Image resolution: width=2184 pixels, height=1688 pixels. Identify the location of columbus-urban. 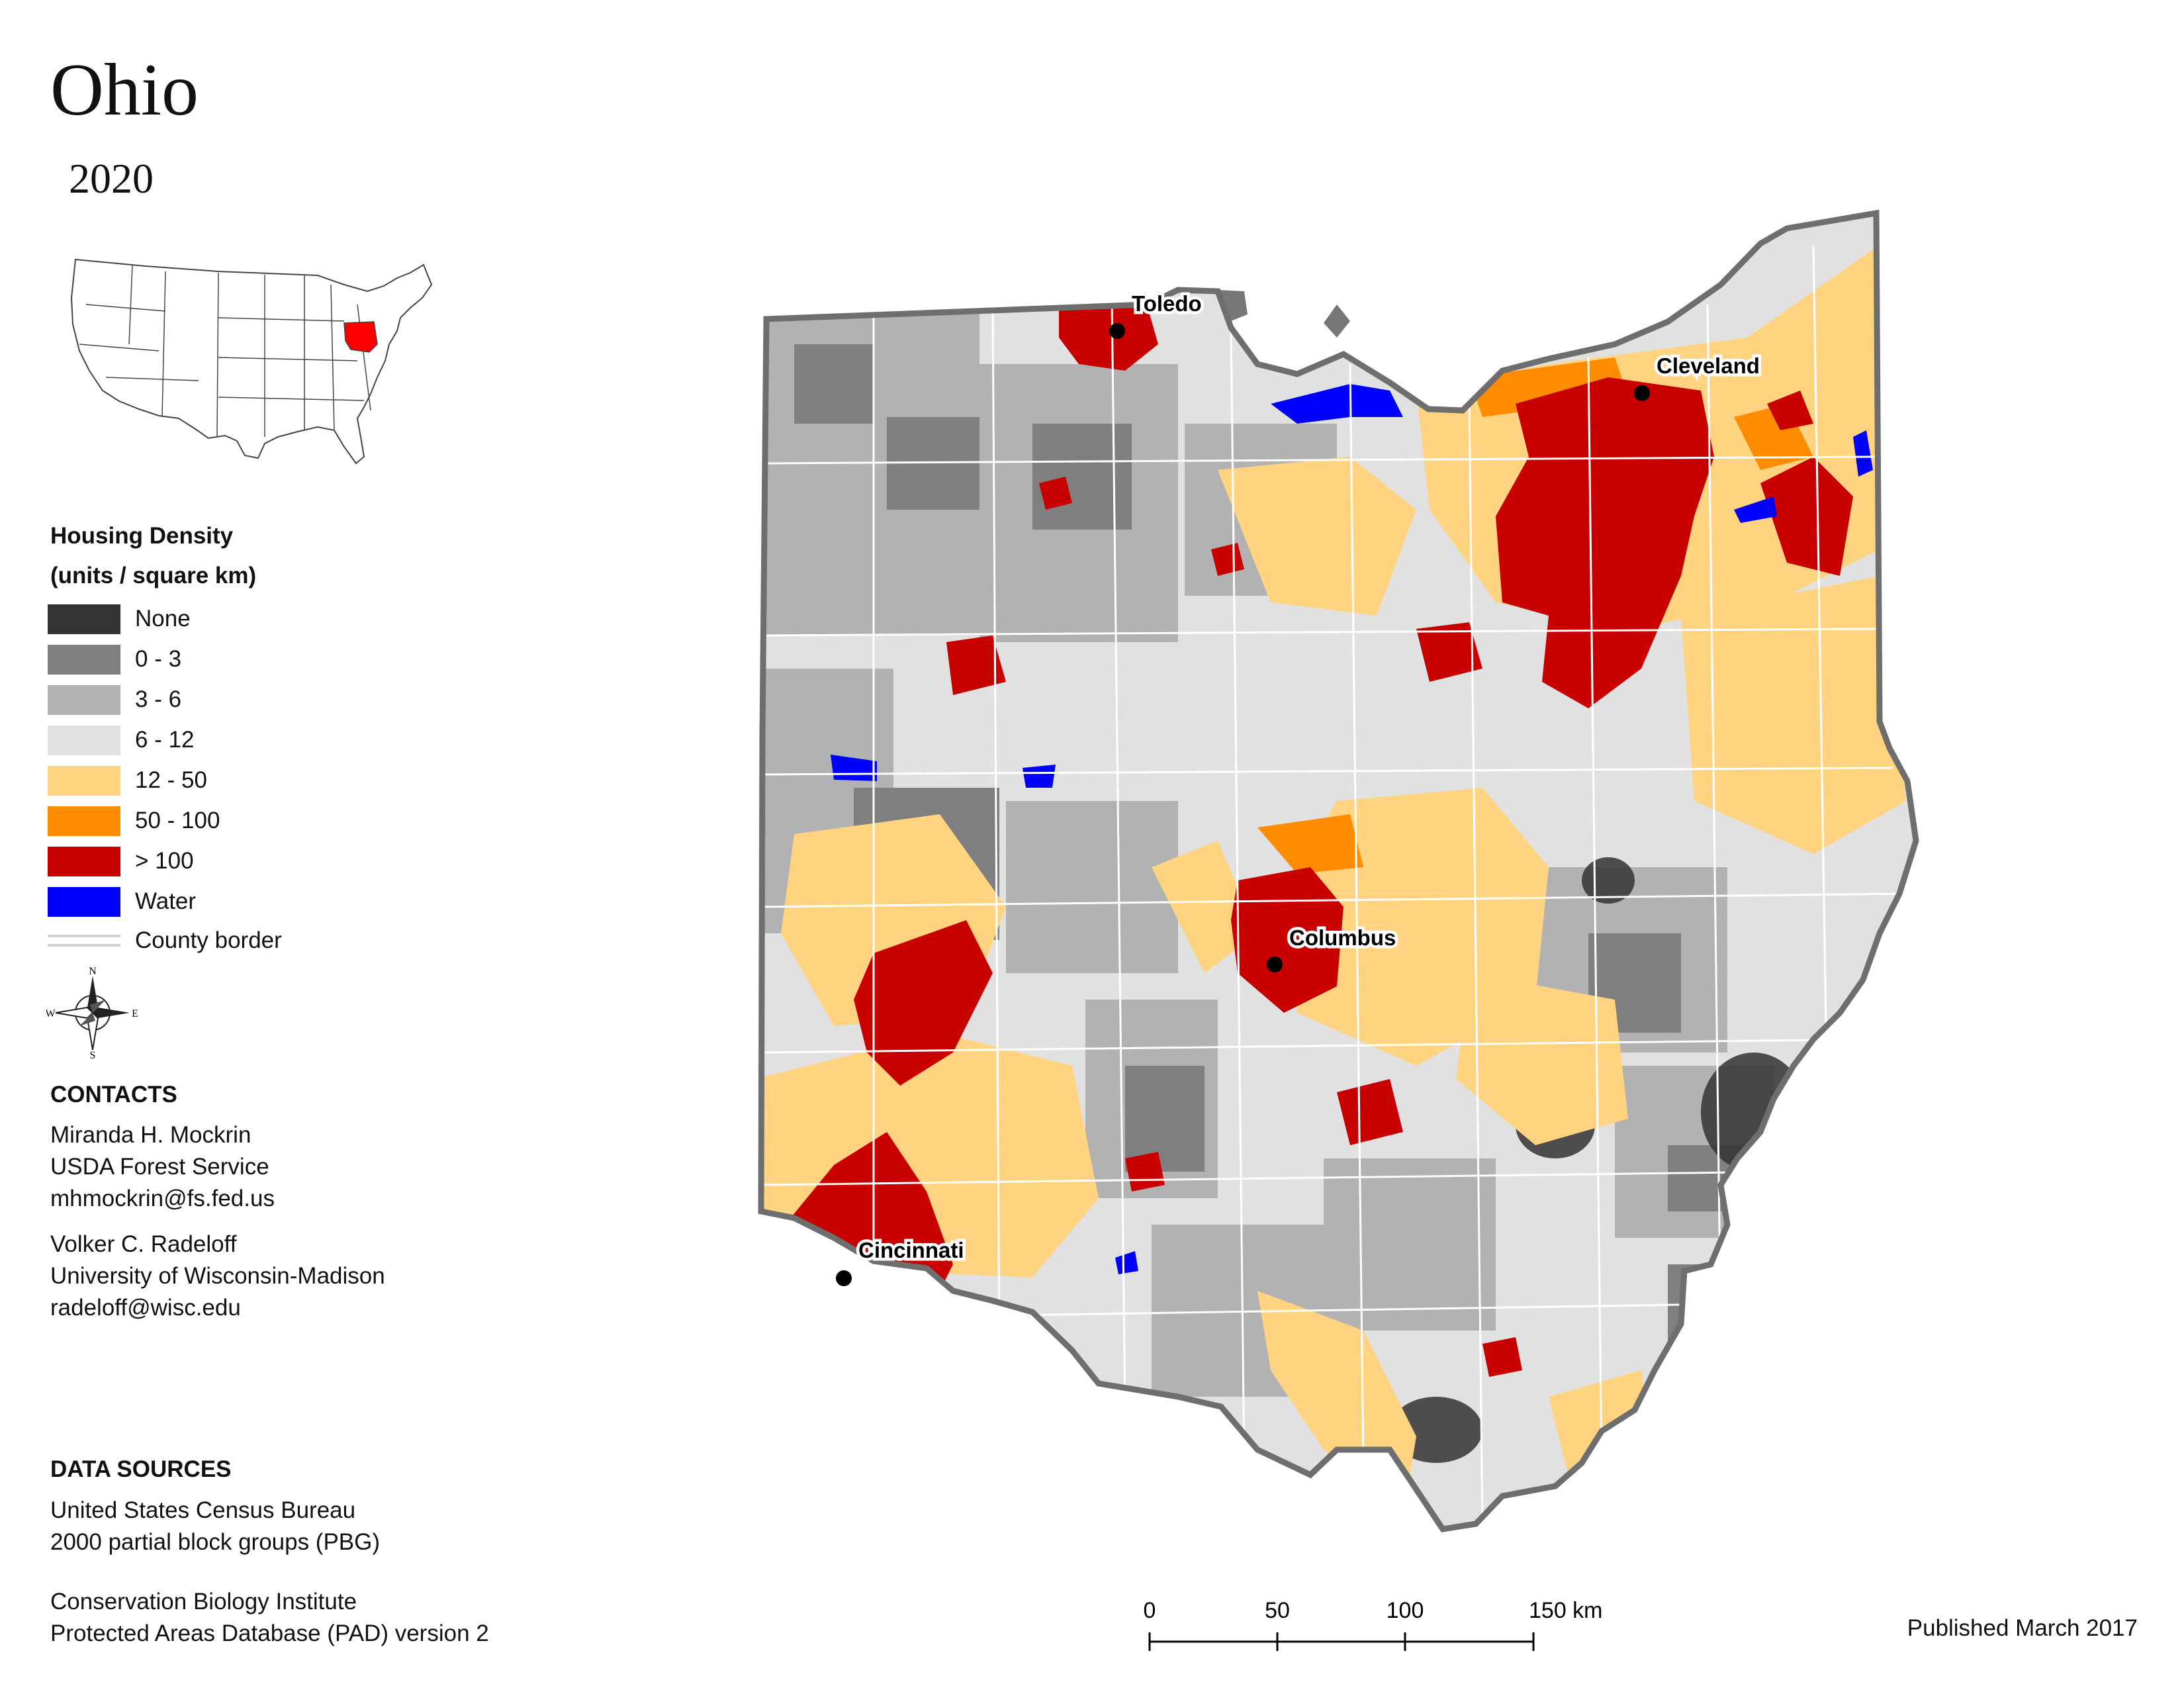
(1287, 940).